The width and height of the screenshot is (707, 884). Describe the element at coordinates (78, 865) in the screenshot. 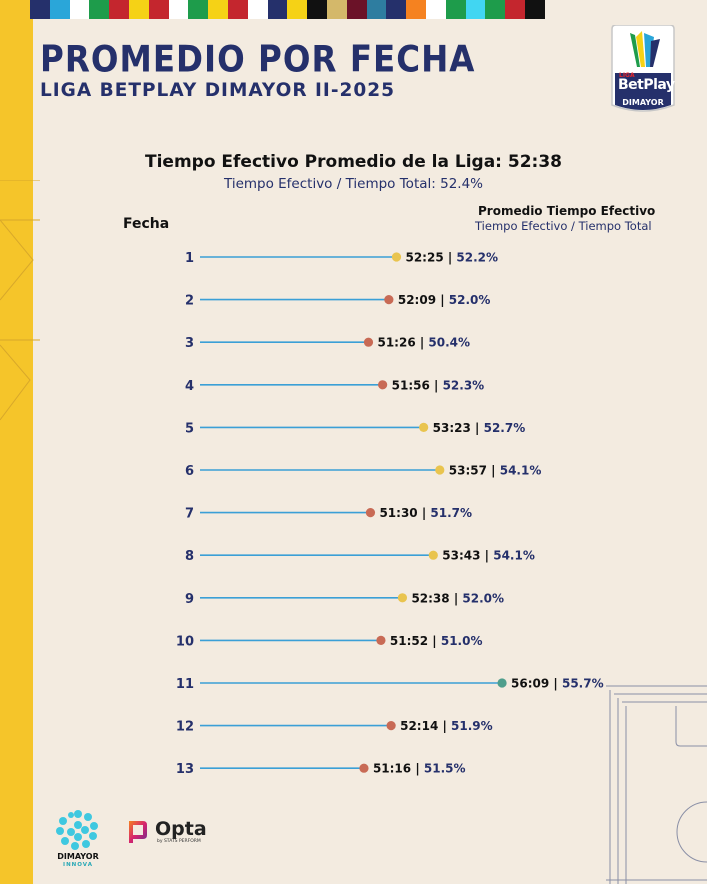

I see `dimayor-logo-sub: INNOVA` at that location.